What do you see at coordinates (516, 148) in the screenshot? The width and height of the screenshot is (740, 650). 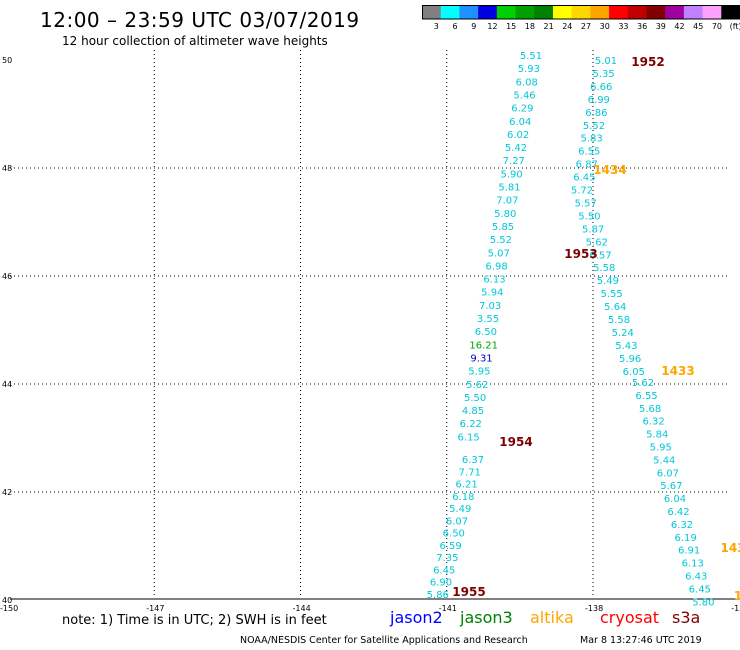 I see `wave-height-value: 5.42` at bounding box center [516, 148].